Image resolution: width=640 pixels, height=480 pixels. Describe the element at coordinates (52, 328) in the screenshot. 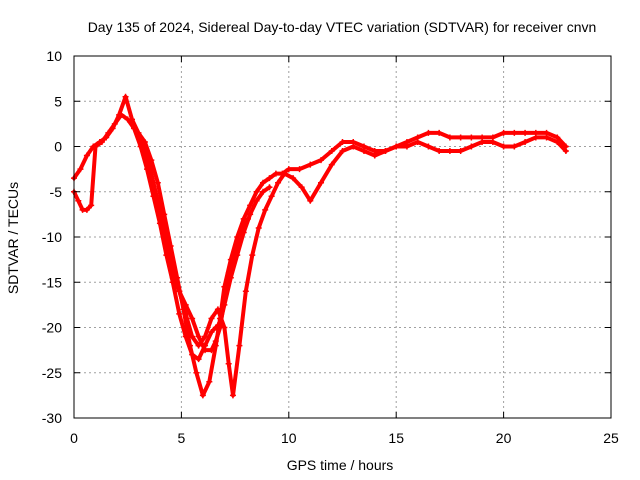

I see `y-tick-label: -20` at that location.